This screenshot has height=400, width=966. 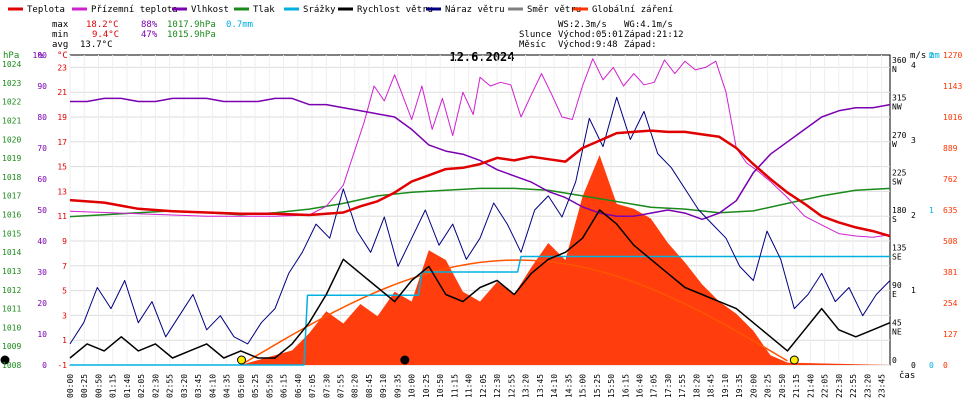 I want to click on wm2-tick-label: 635, so click(x=950, y=210).